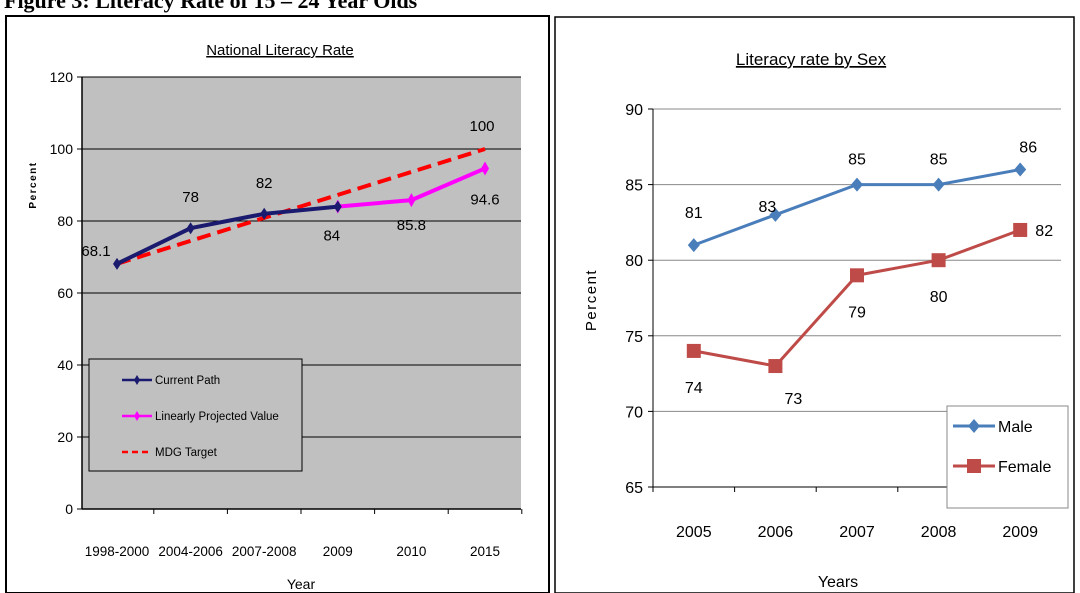 The image size is (1080, 593). I want to click on y-tick-label: 70, so click(634, 412).